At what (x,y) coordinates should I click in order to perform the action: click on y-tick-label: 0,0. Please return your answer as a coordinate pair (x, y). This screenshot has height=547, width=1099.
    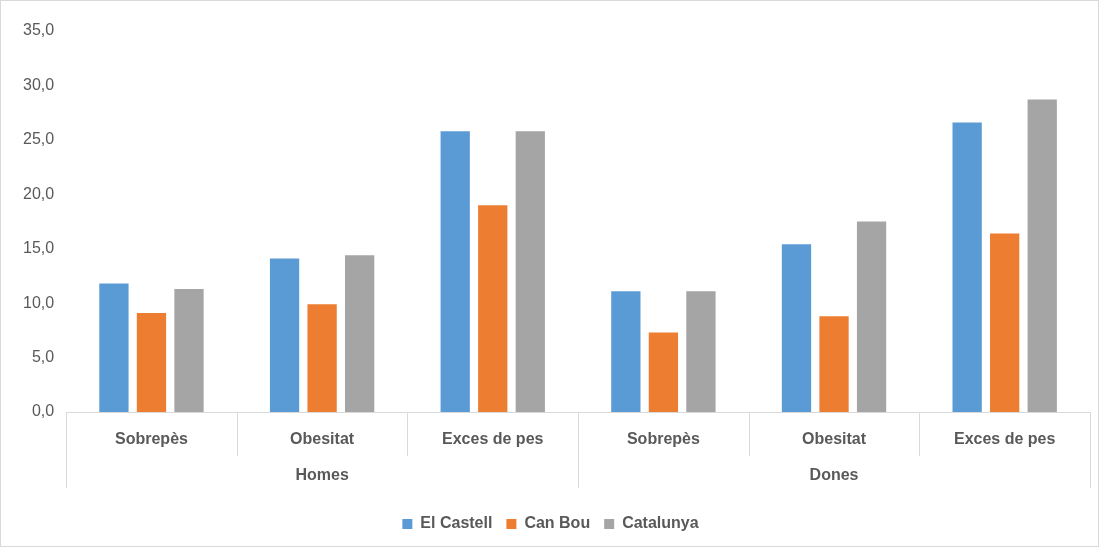
    Looking at the image, I should click on (43, 411).